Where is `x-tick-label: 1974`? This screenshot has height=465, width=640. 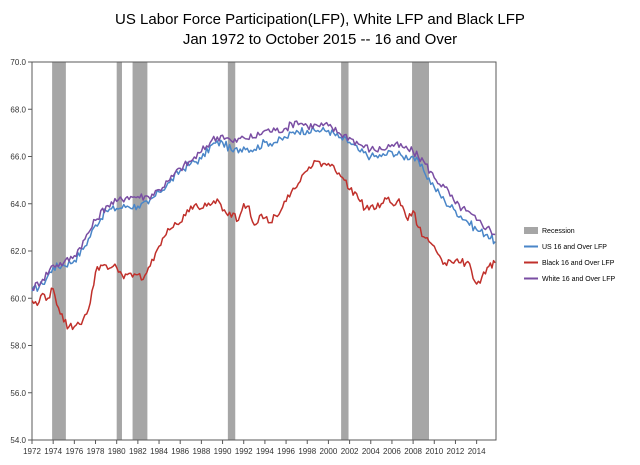 x-tick-label: 1974 is located at coordinates (53, 451).